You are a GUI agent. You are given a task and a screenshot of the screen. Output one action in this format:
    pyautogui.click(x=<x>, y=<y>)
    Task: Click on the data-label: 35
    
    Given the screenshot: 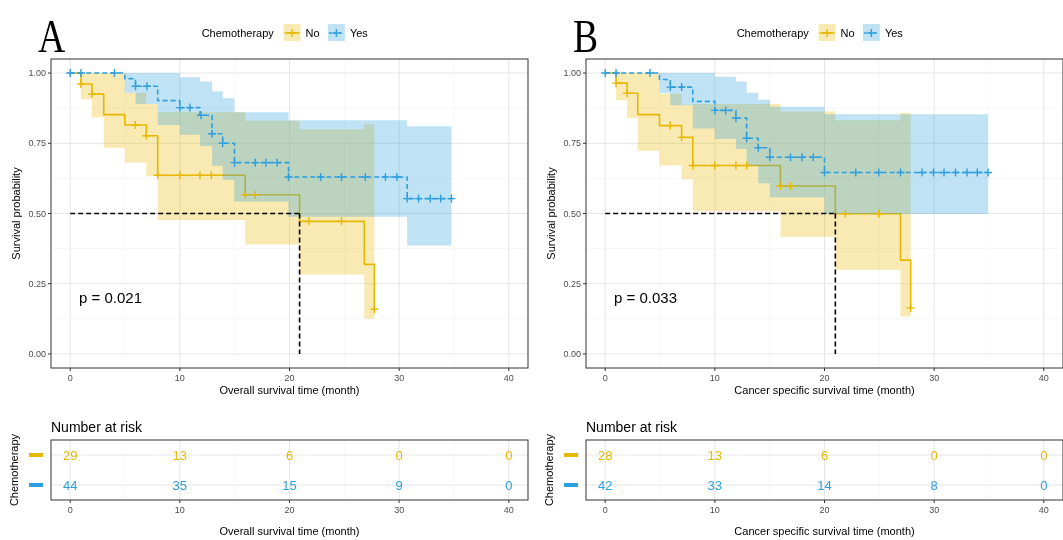 What is the action you would take?
    pyautogui.click(x=180, y=485)
    